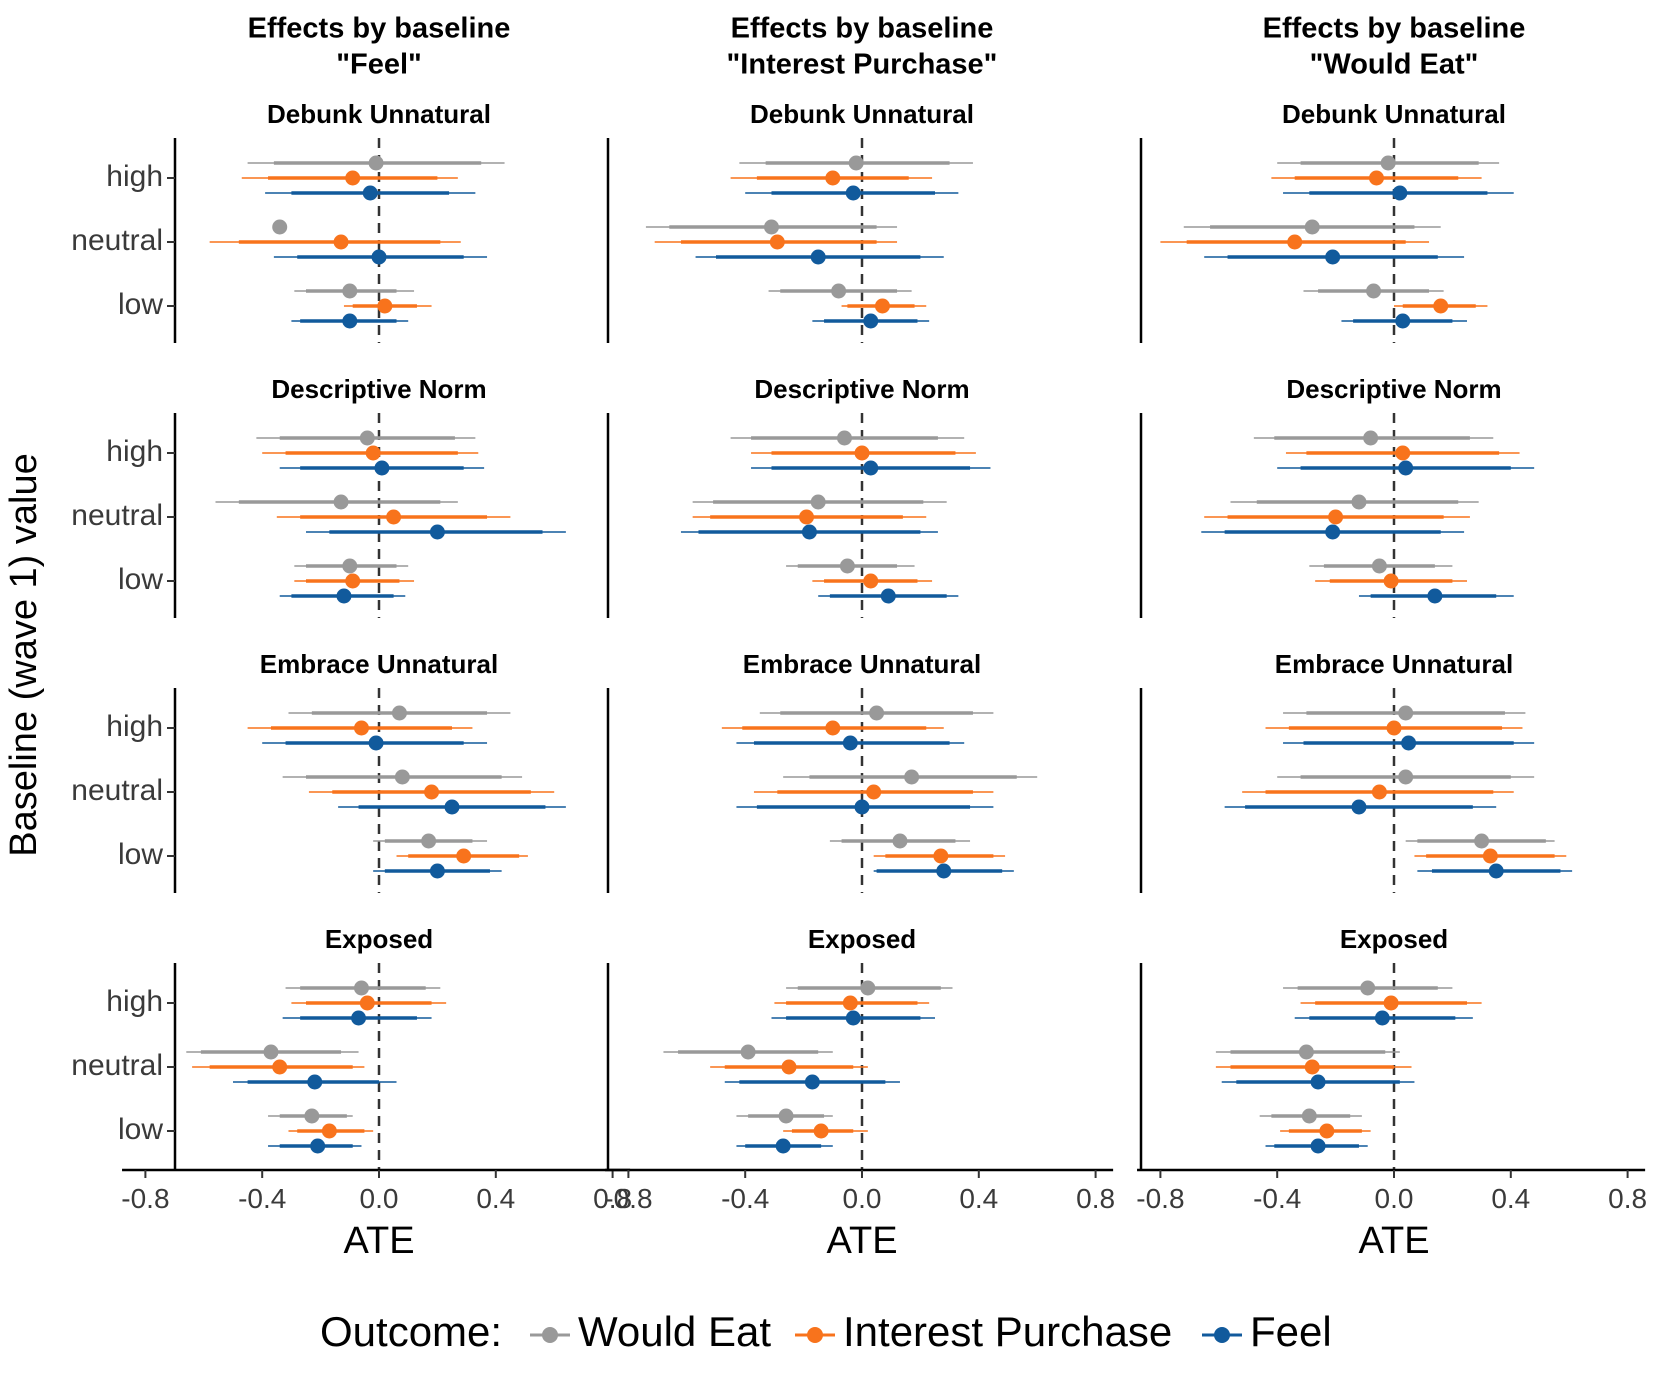  I want to click on y-tick-label-r2-high: high, so click(134, 726).